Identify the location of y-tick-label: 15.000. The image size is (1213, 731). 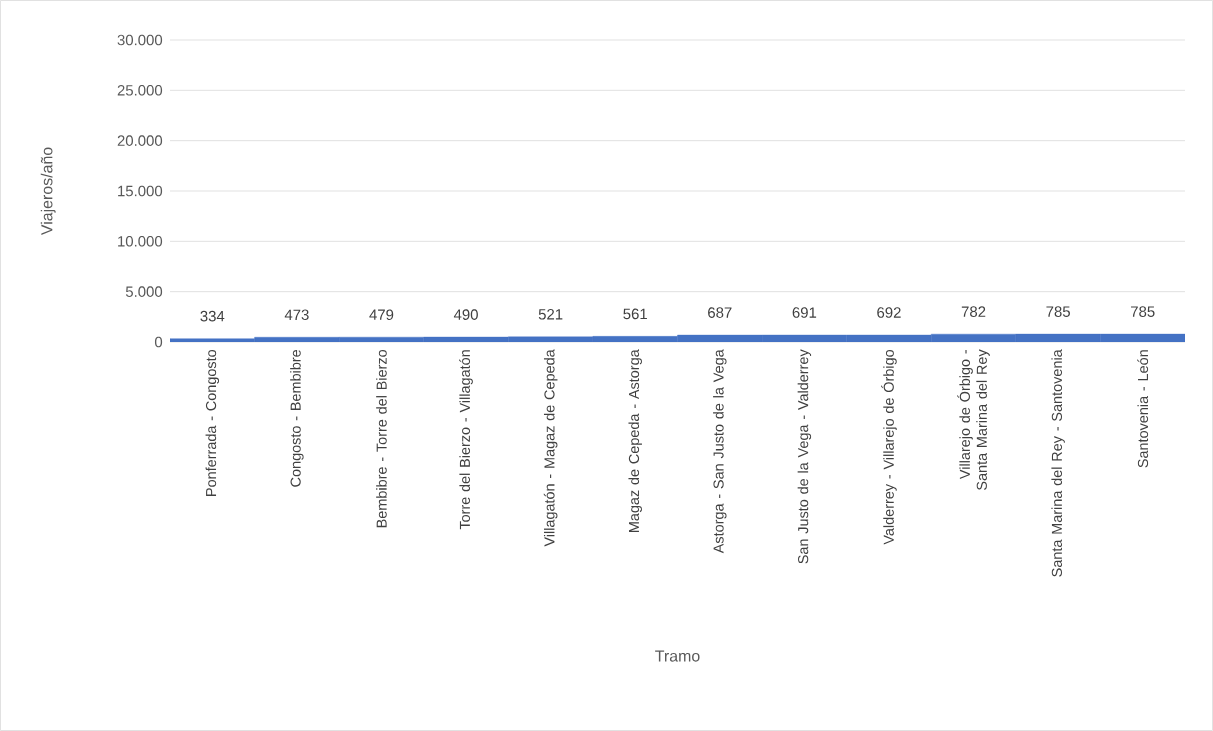
(140, 191).